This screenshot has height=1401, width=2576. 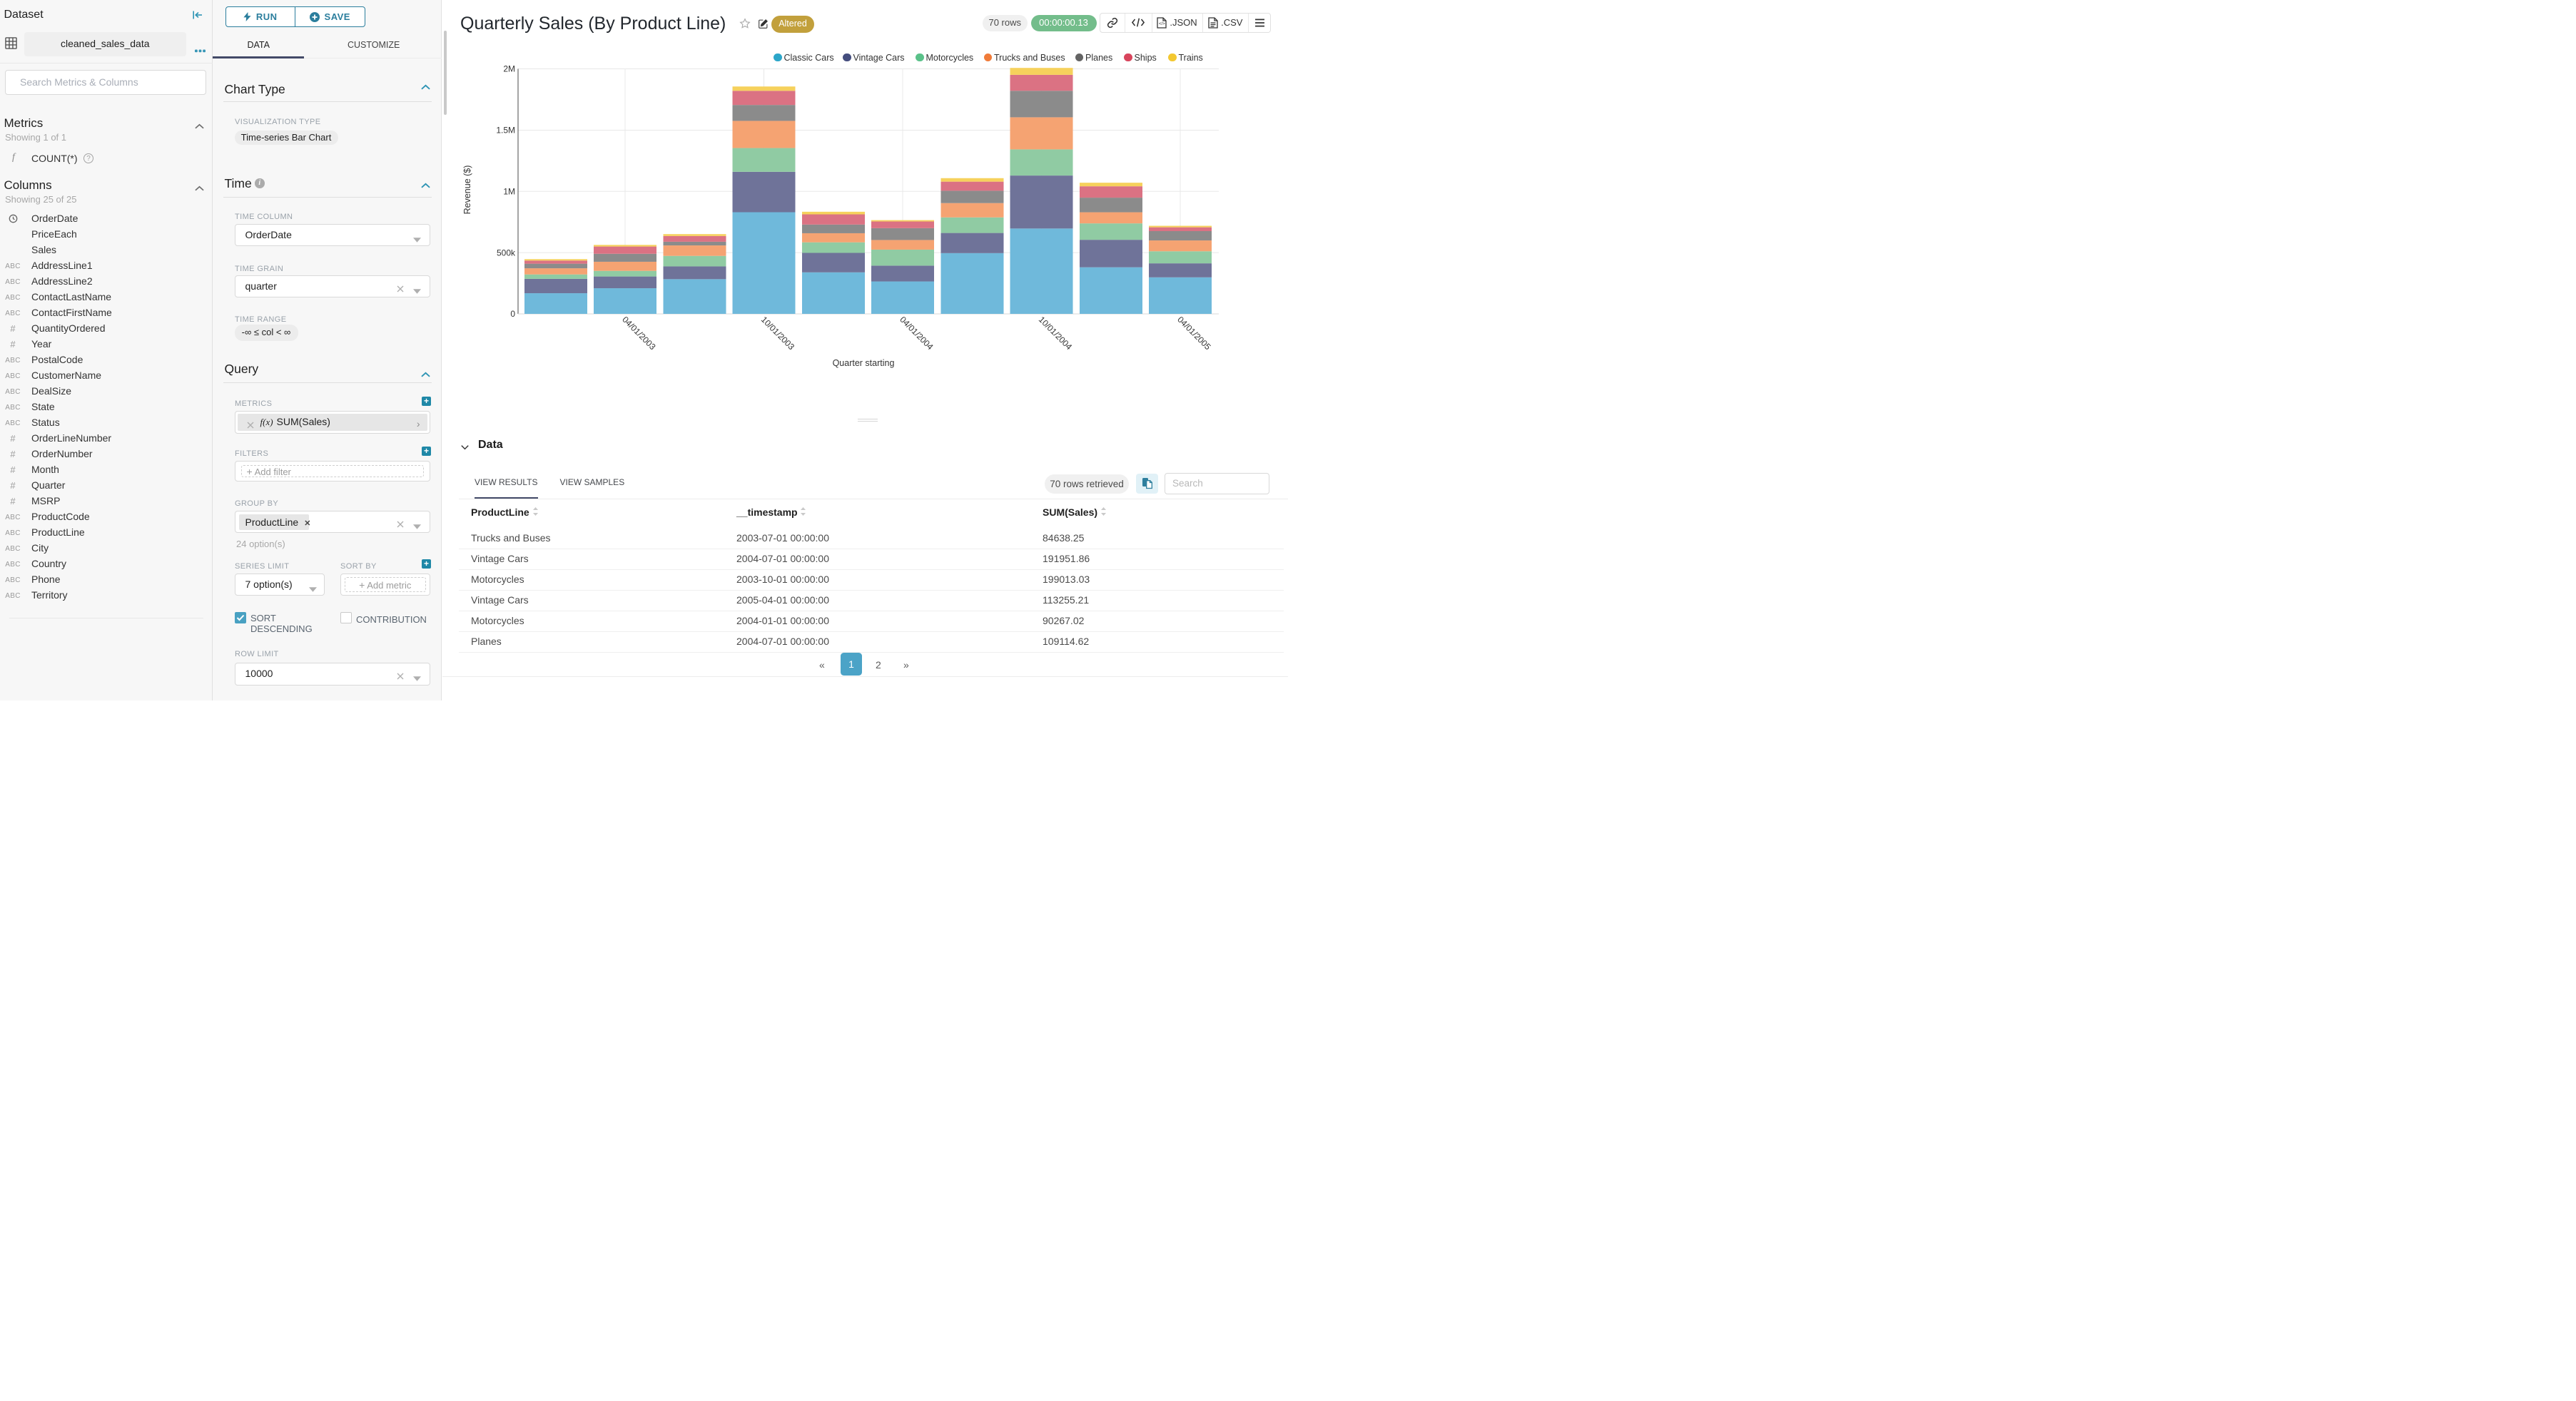 I want to click on svg-text: 04/01/2004, so click(x=916, y=333).